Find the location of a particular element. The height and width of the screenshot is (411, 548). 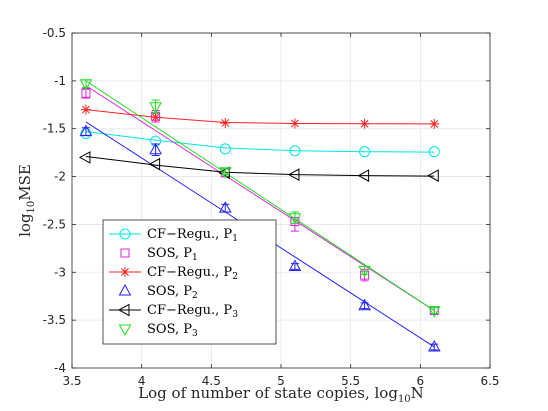

x-tick-label-0: 3.5 is located at coordinates (71, 381).